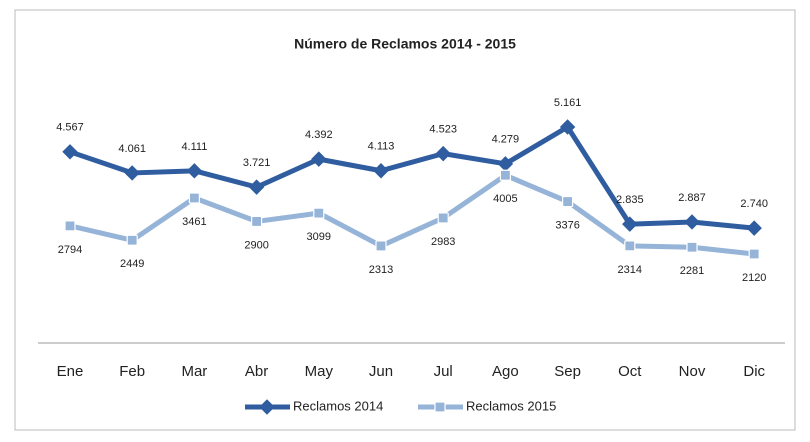 This screenshot has width=810, height=442. Describe the element at coordinates (381, 371) in the screenshot. I see `x-tick-label: Jun` at that location.